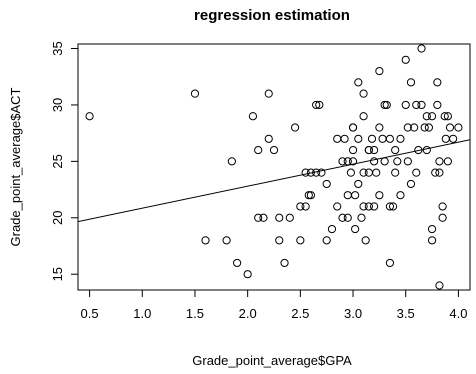  I want to click on x-tick-label: 1.0, so click(142, 313).